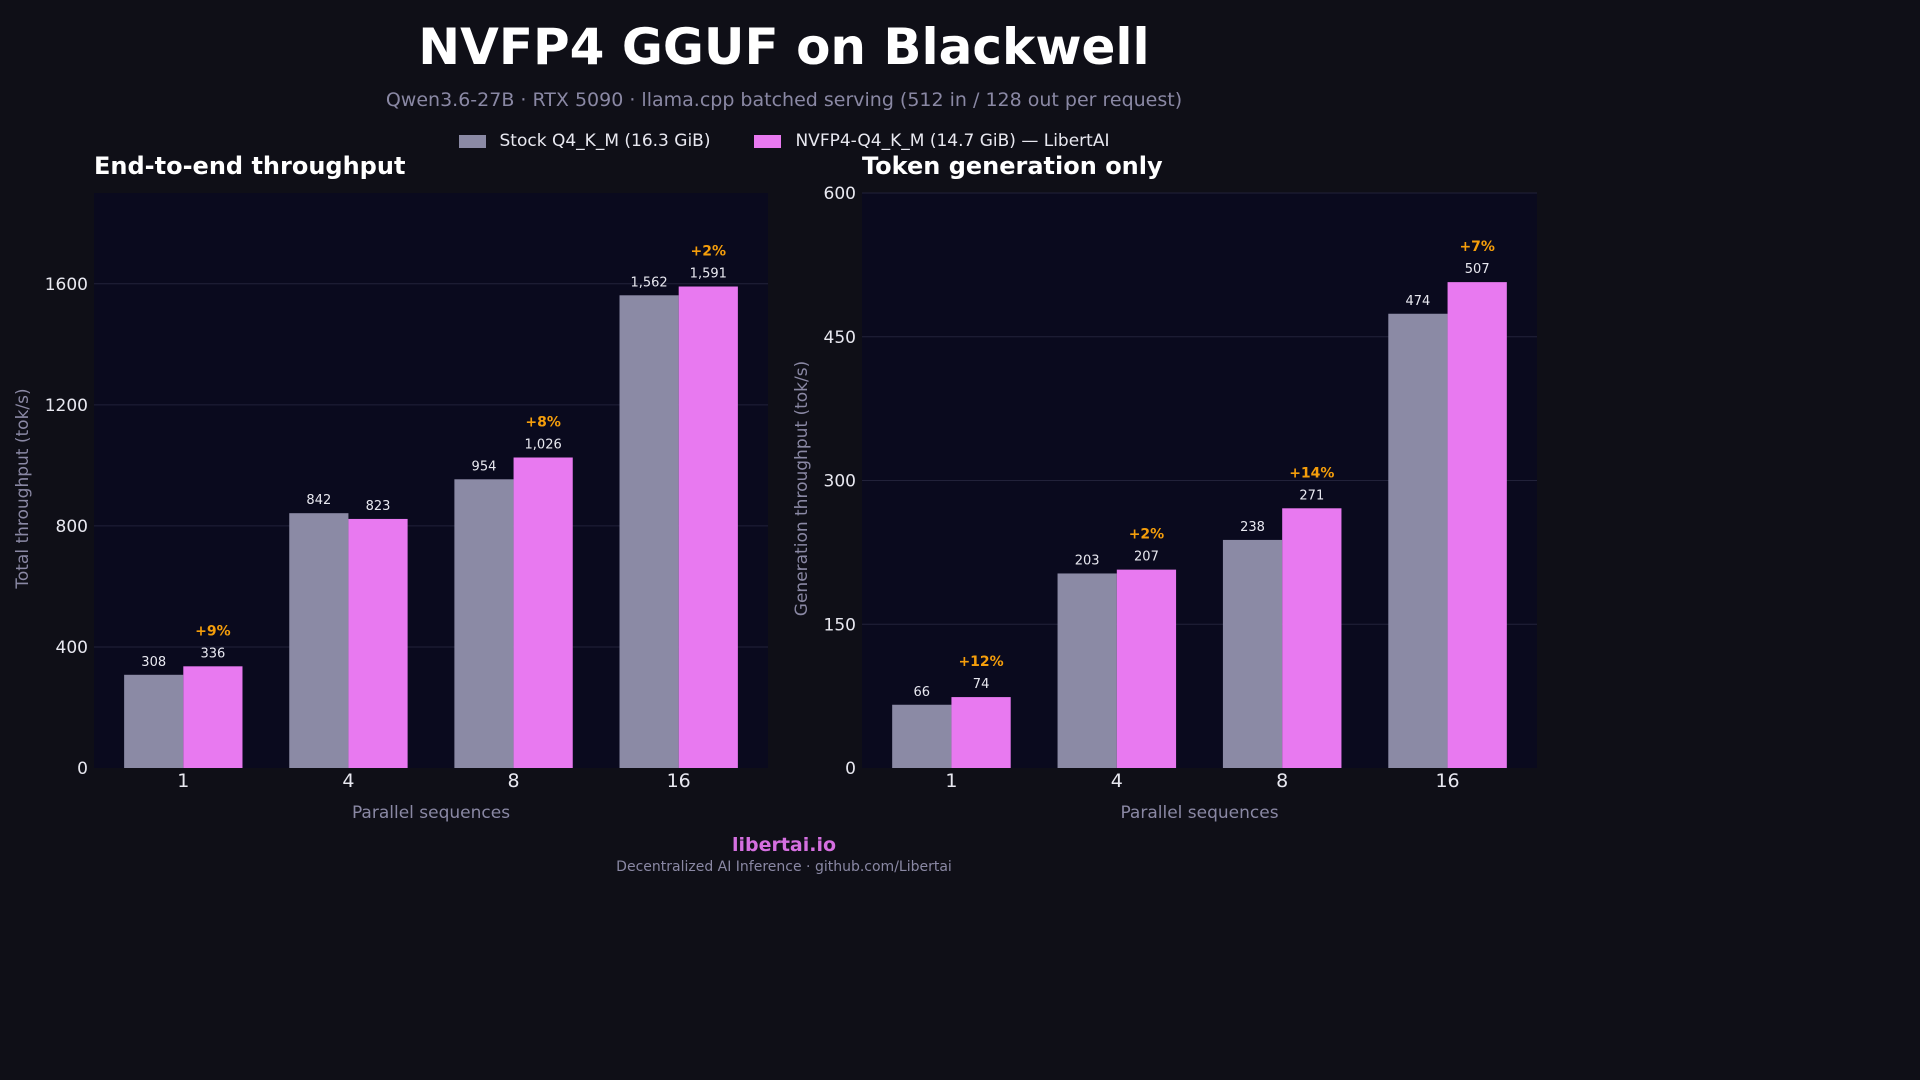  Describe the element at coordinates (72, 648) in the screenshot. I see `throughput-y-tick-label: 400` at that location.